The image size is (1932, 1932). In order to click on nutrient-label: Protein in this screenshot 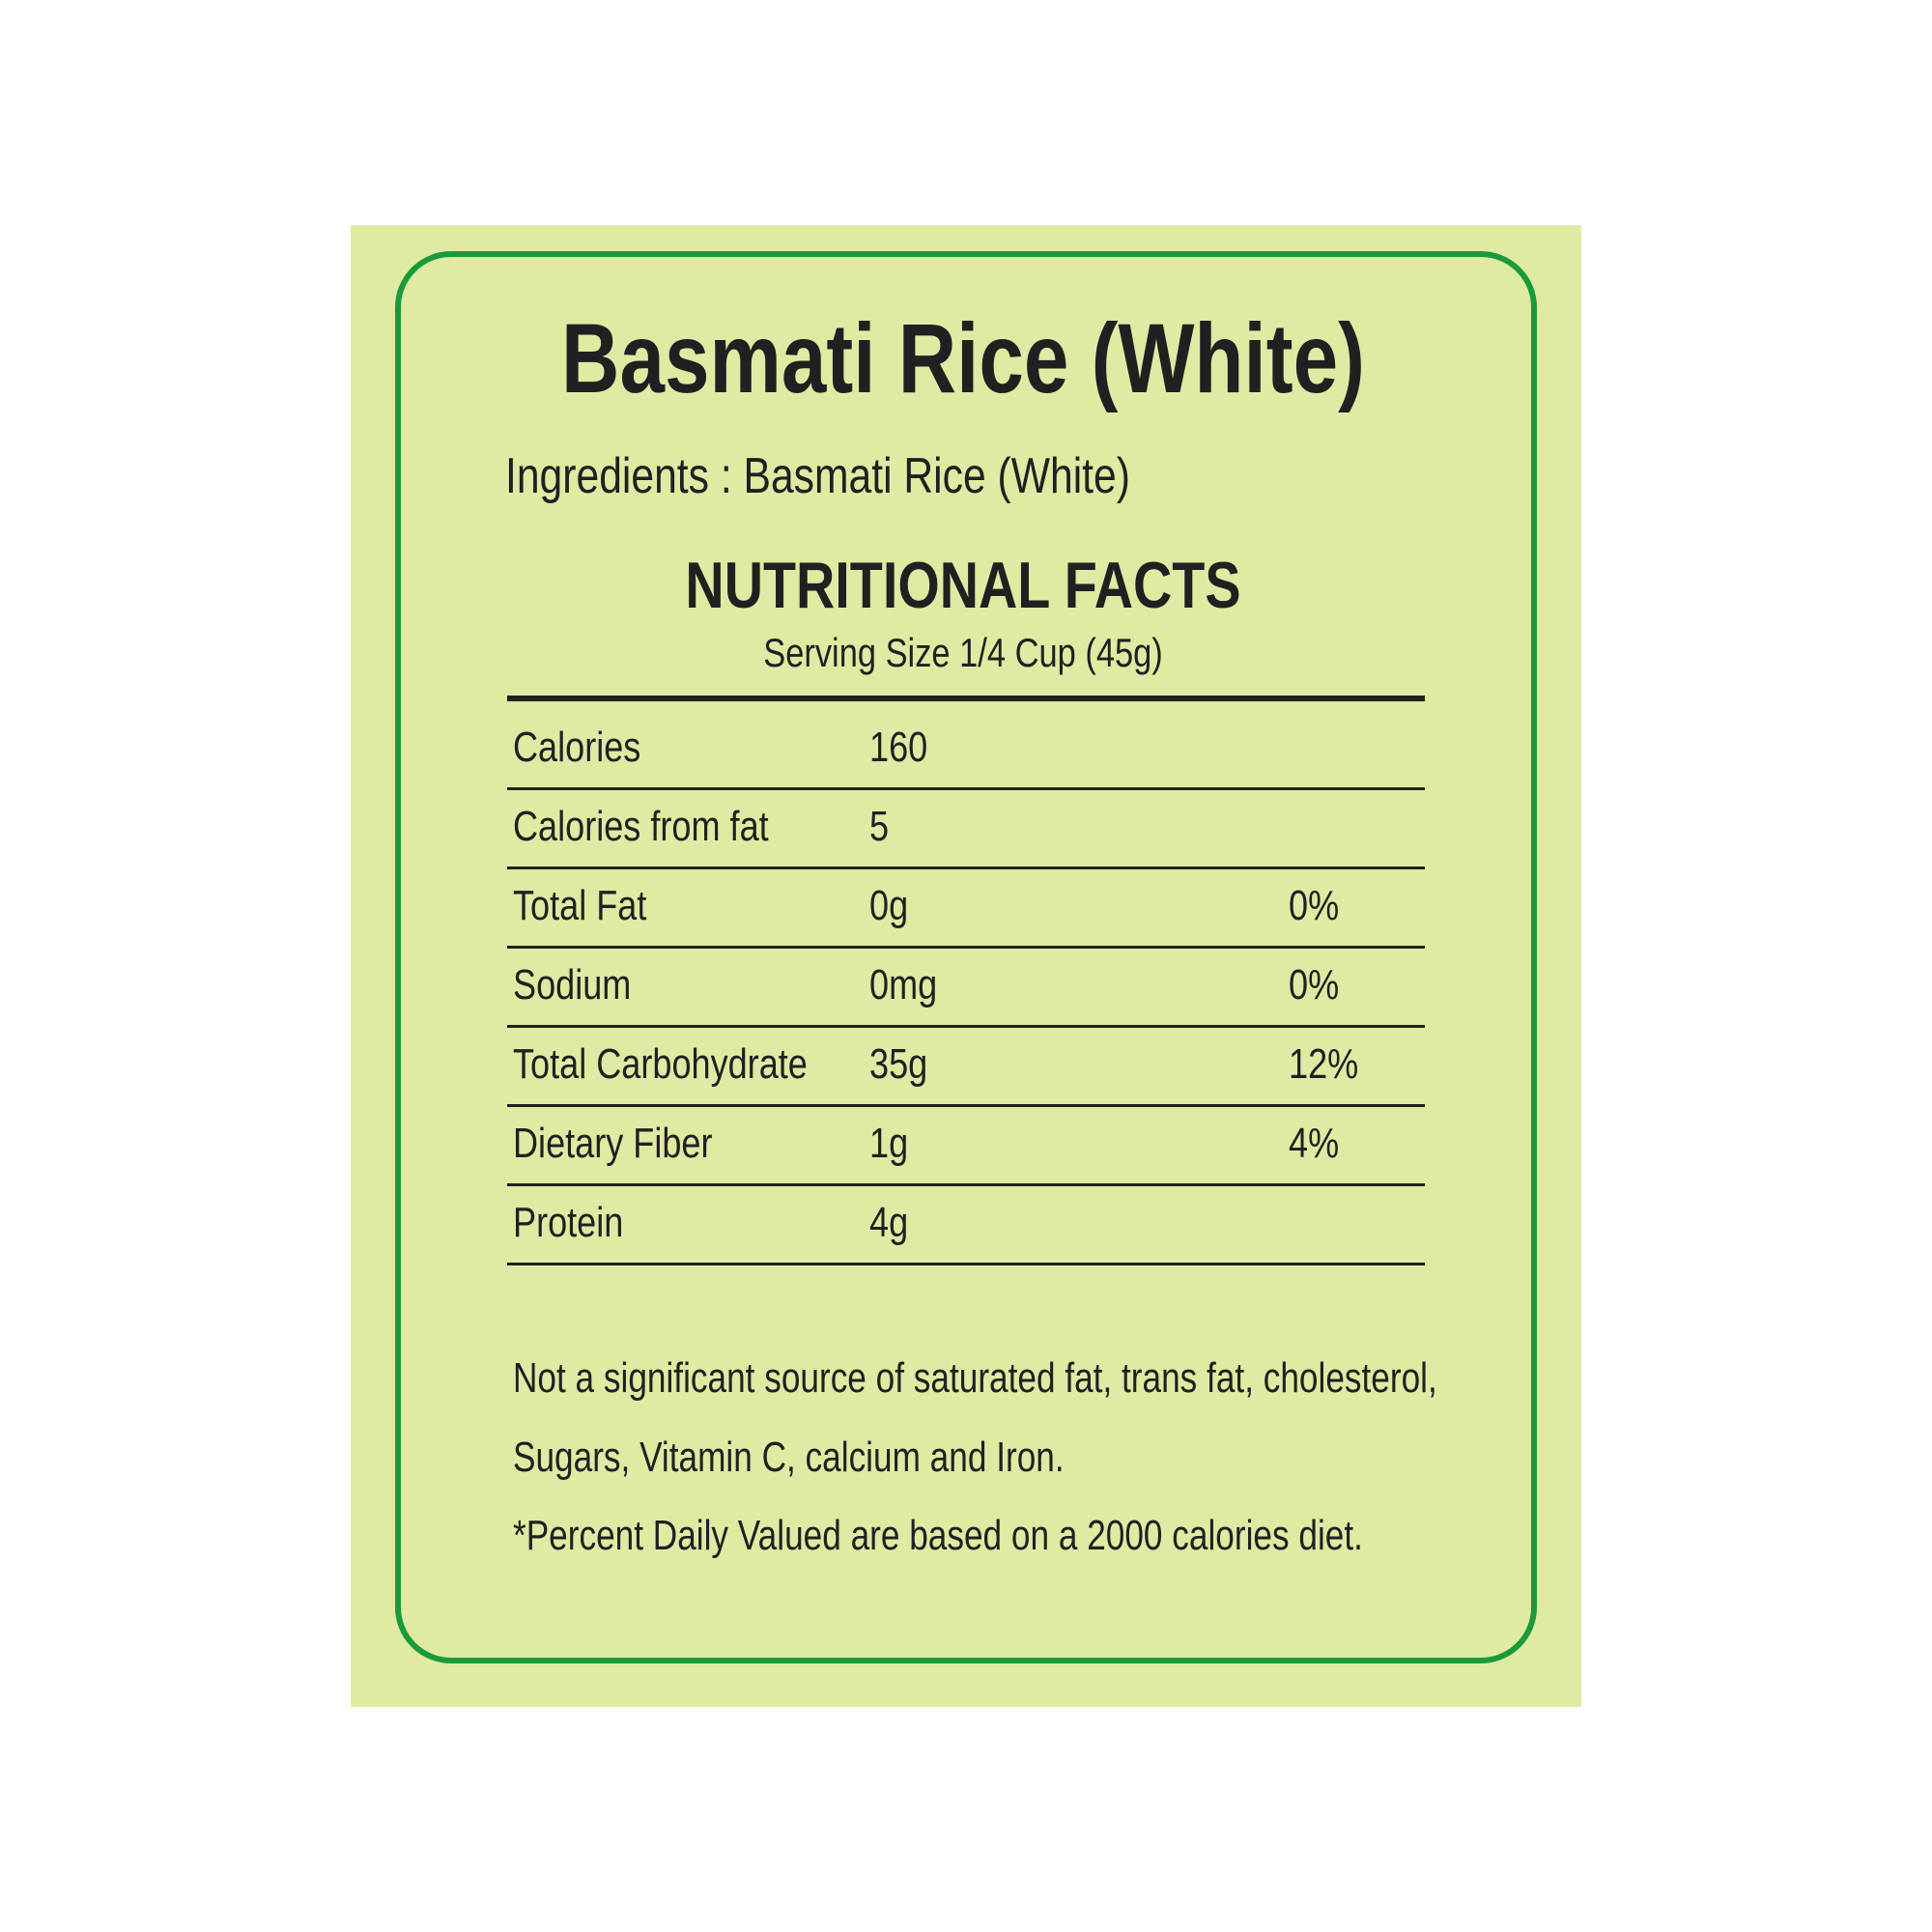, I will do `click(568, 1222)`.